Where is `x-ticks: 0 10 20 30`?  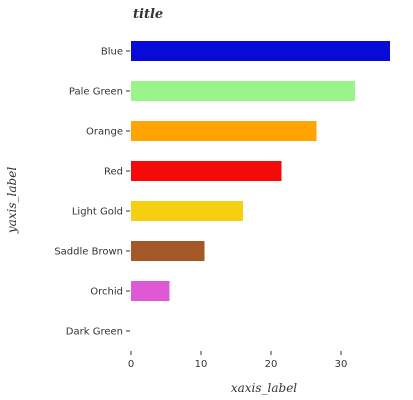 x-ticks: 0 10 20 30 is located at coordinates (238, 360).